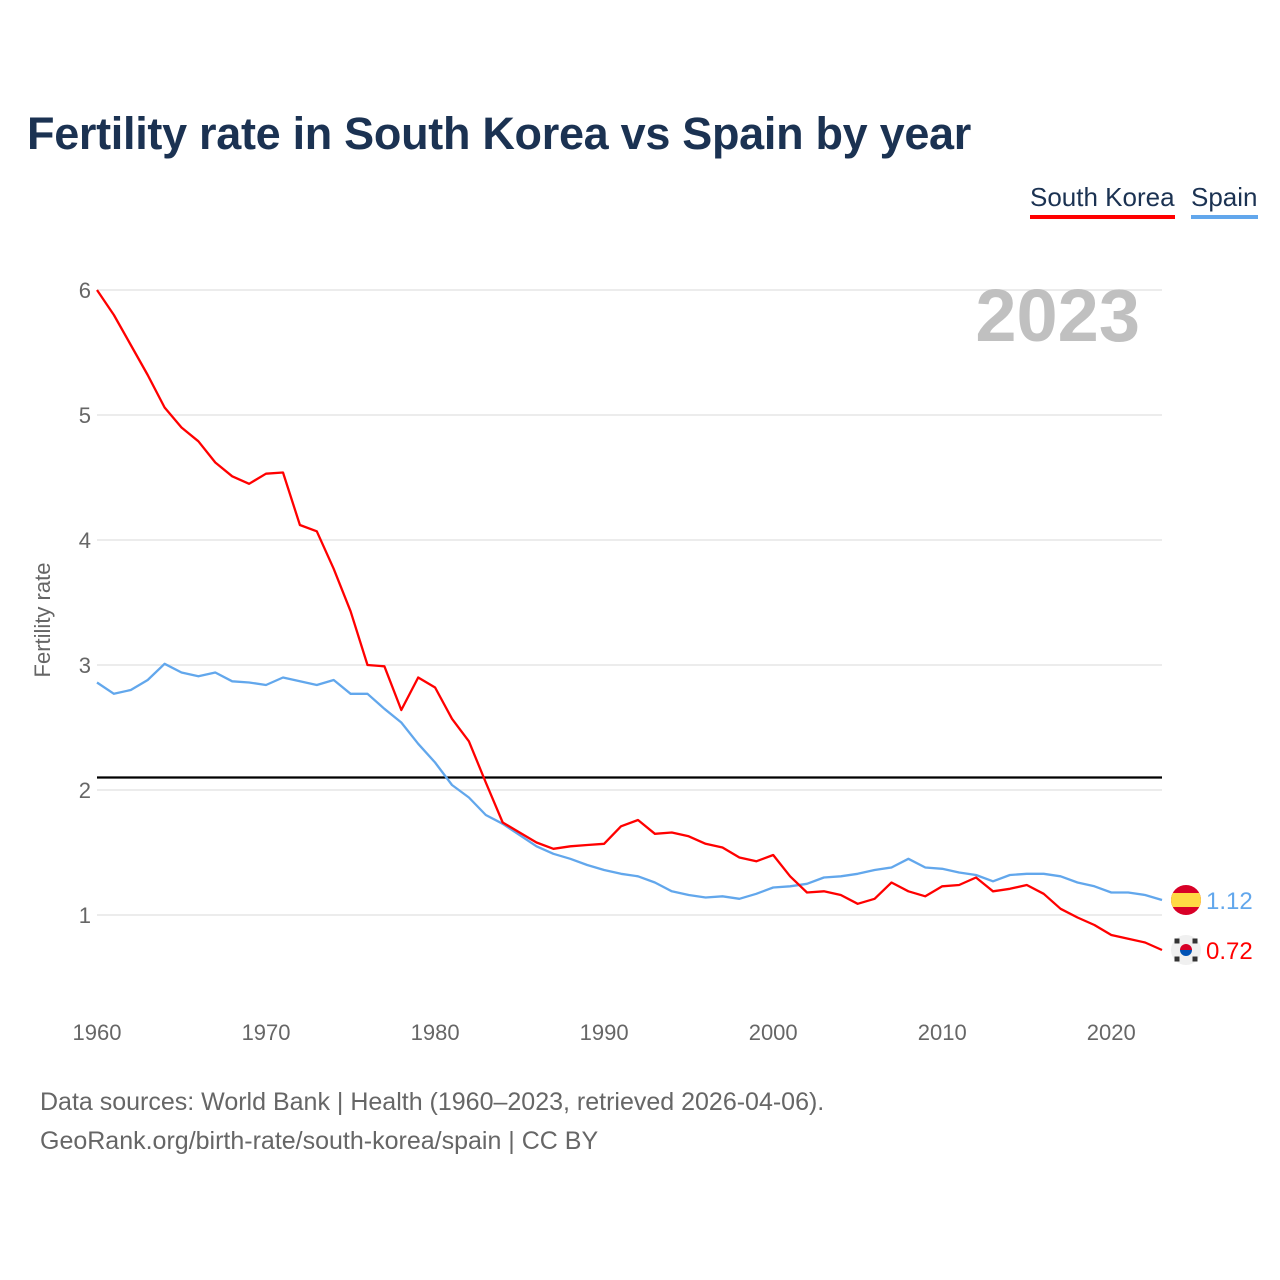 This screenshot has height=1280, width=1280. I want to click on y-tick-label: 5, so click(85, 415).